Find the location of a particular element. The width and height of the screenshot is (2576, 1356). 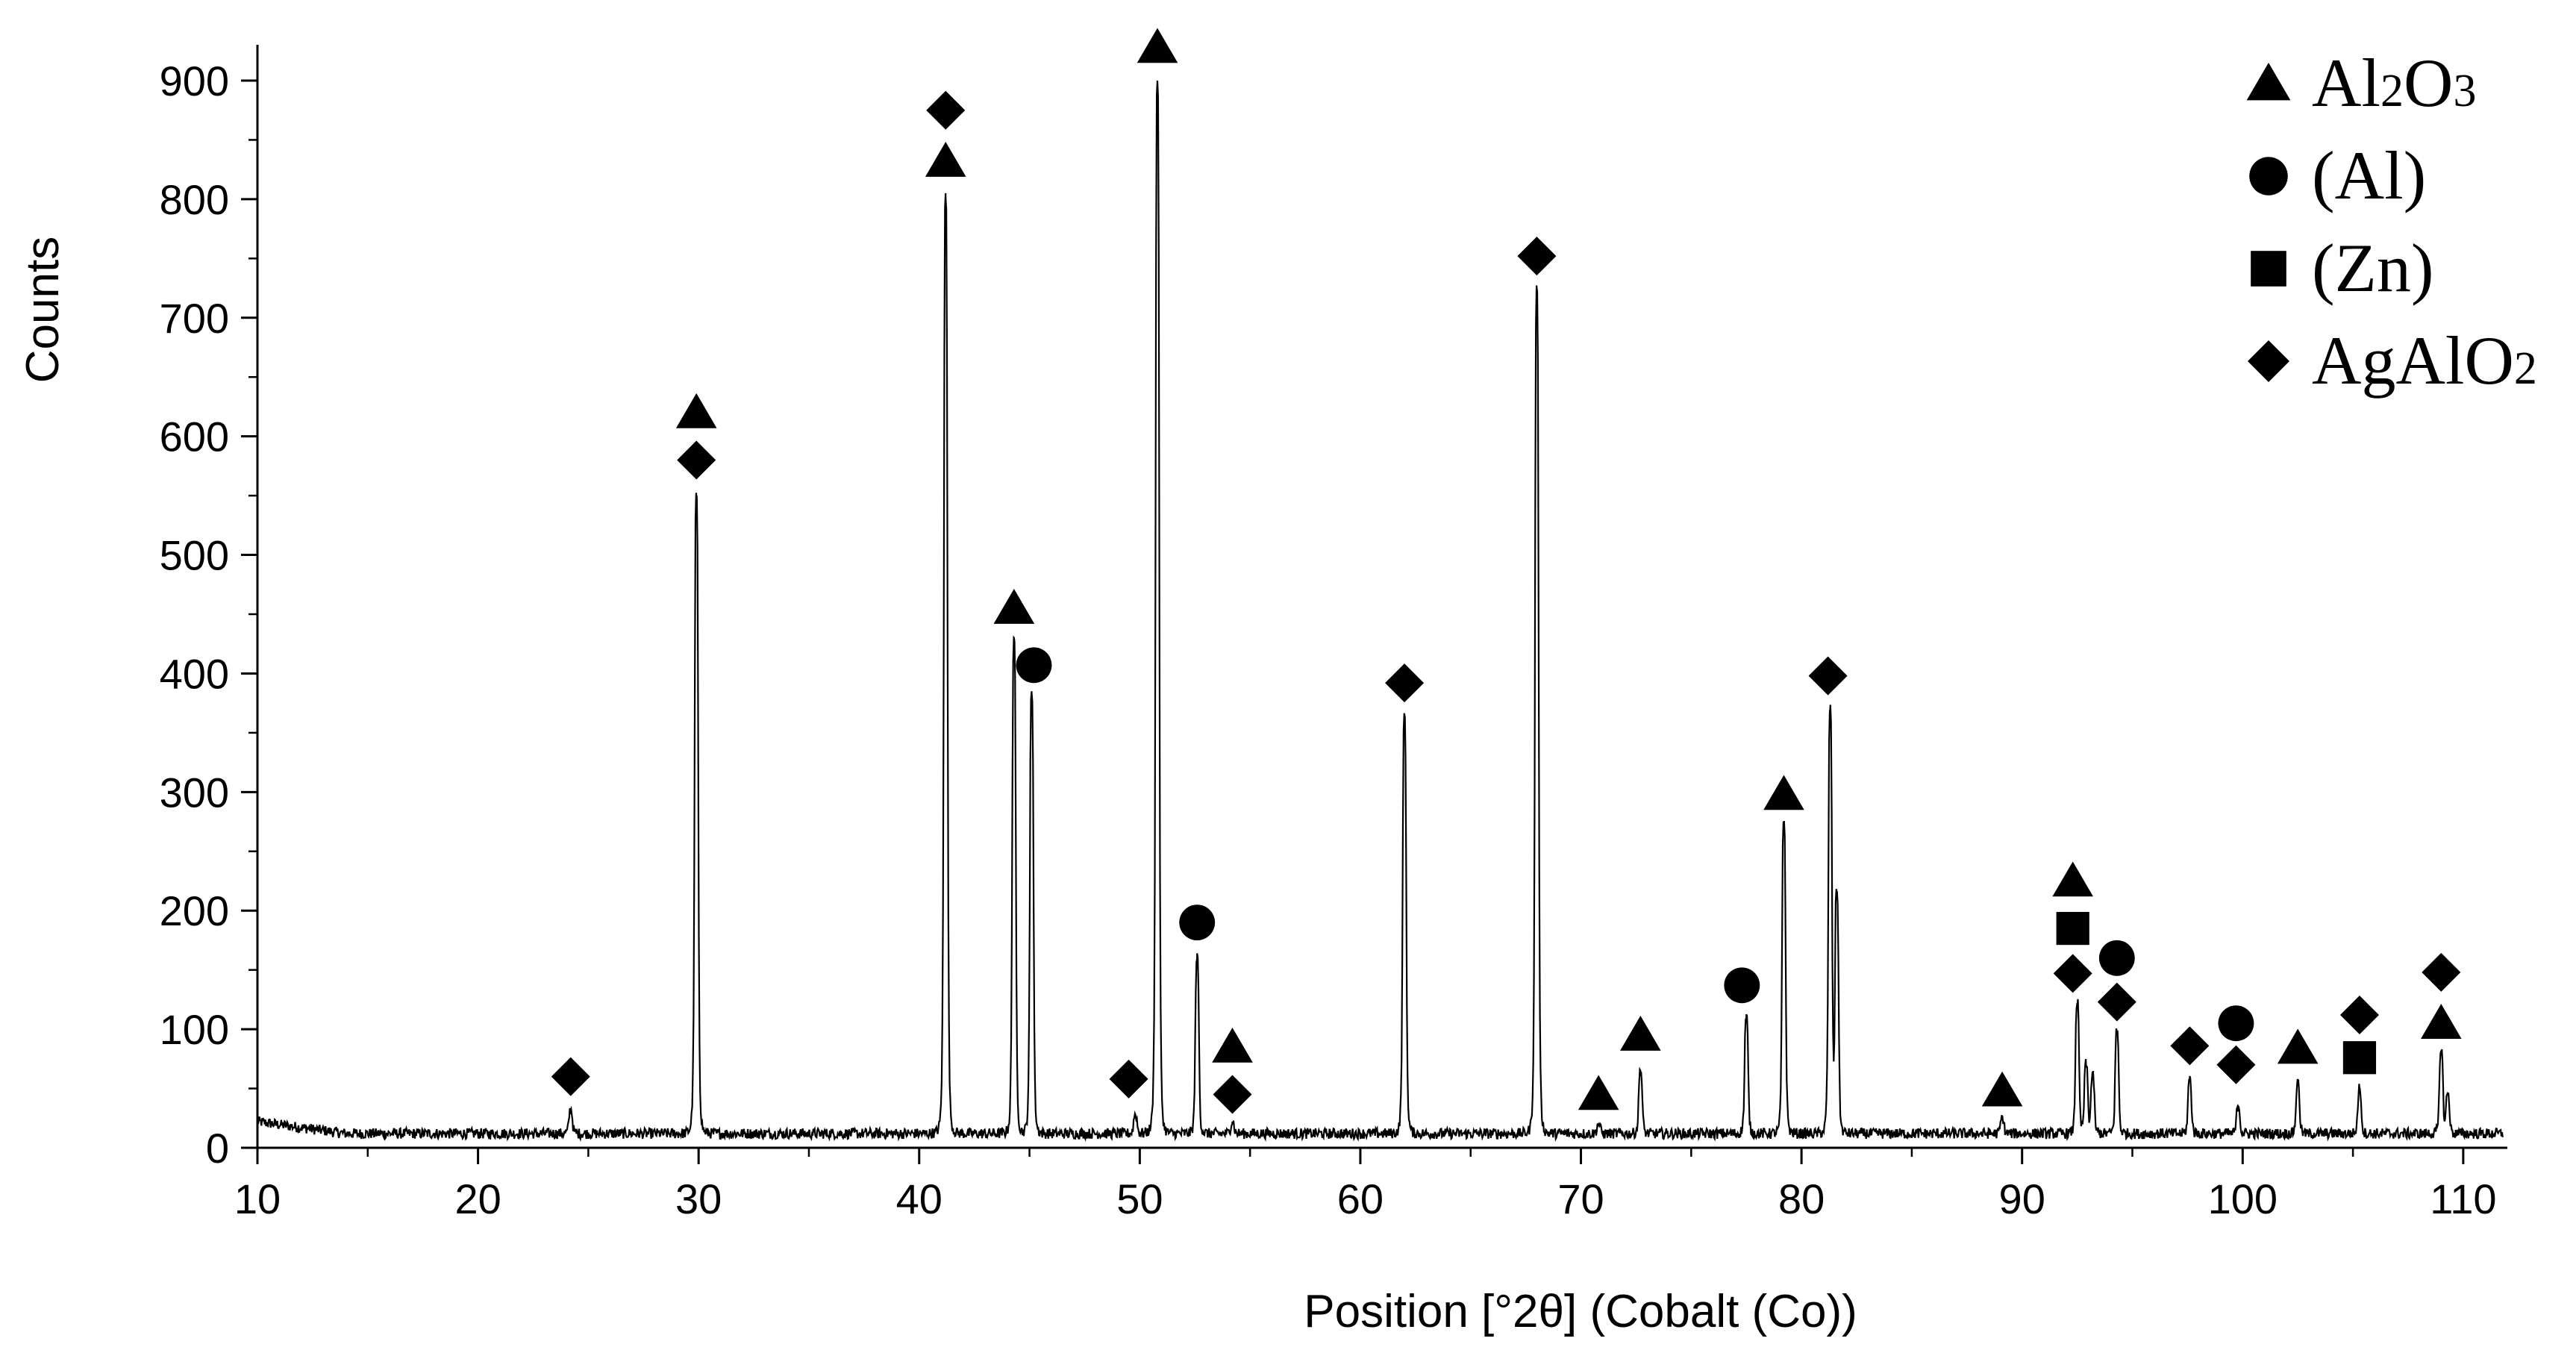

x-tick-label: 90 is located at coordinates (2022, 1198).